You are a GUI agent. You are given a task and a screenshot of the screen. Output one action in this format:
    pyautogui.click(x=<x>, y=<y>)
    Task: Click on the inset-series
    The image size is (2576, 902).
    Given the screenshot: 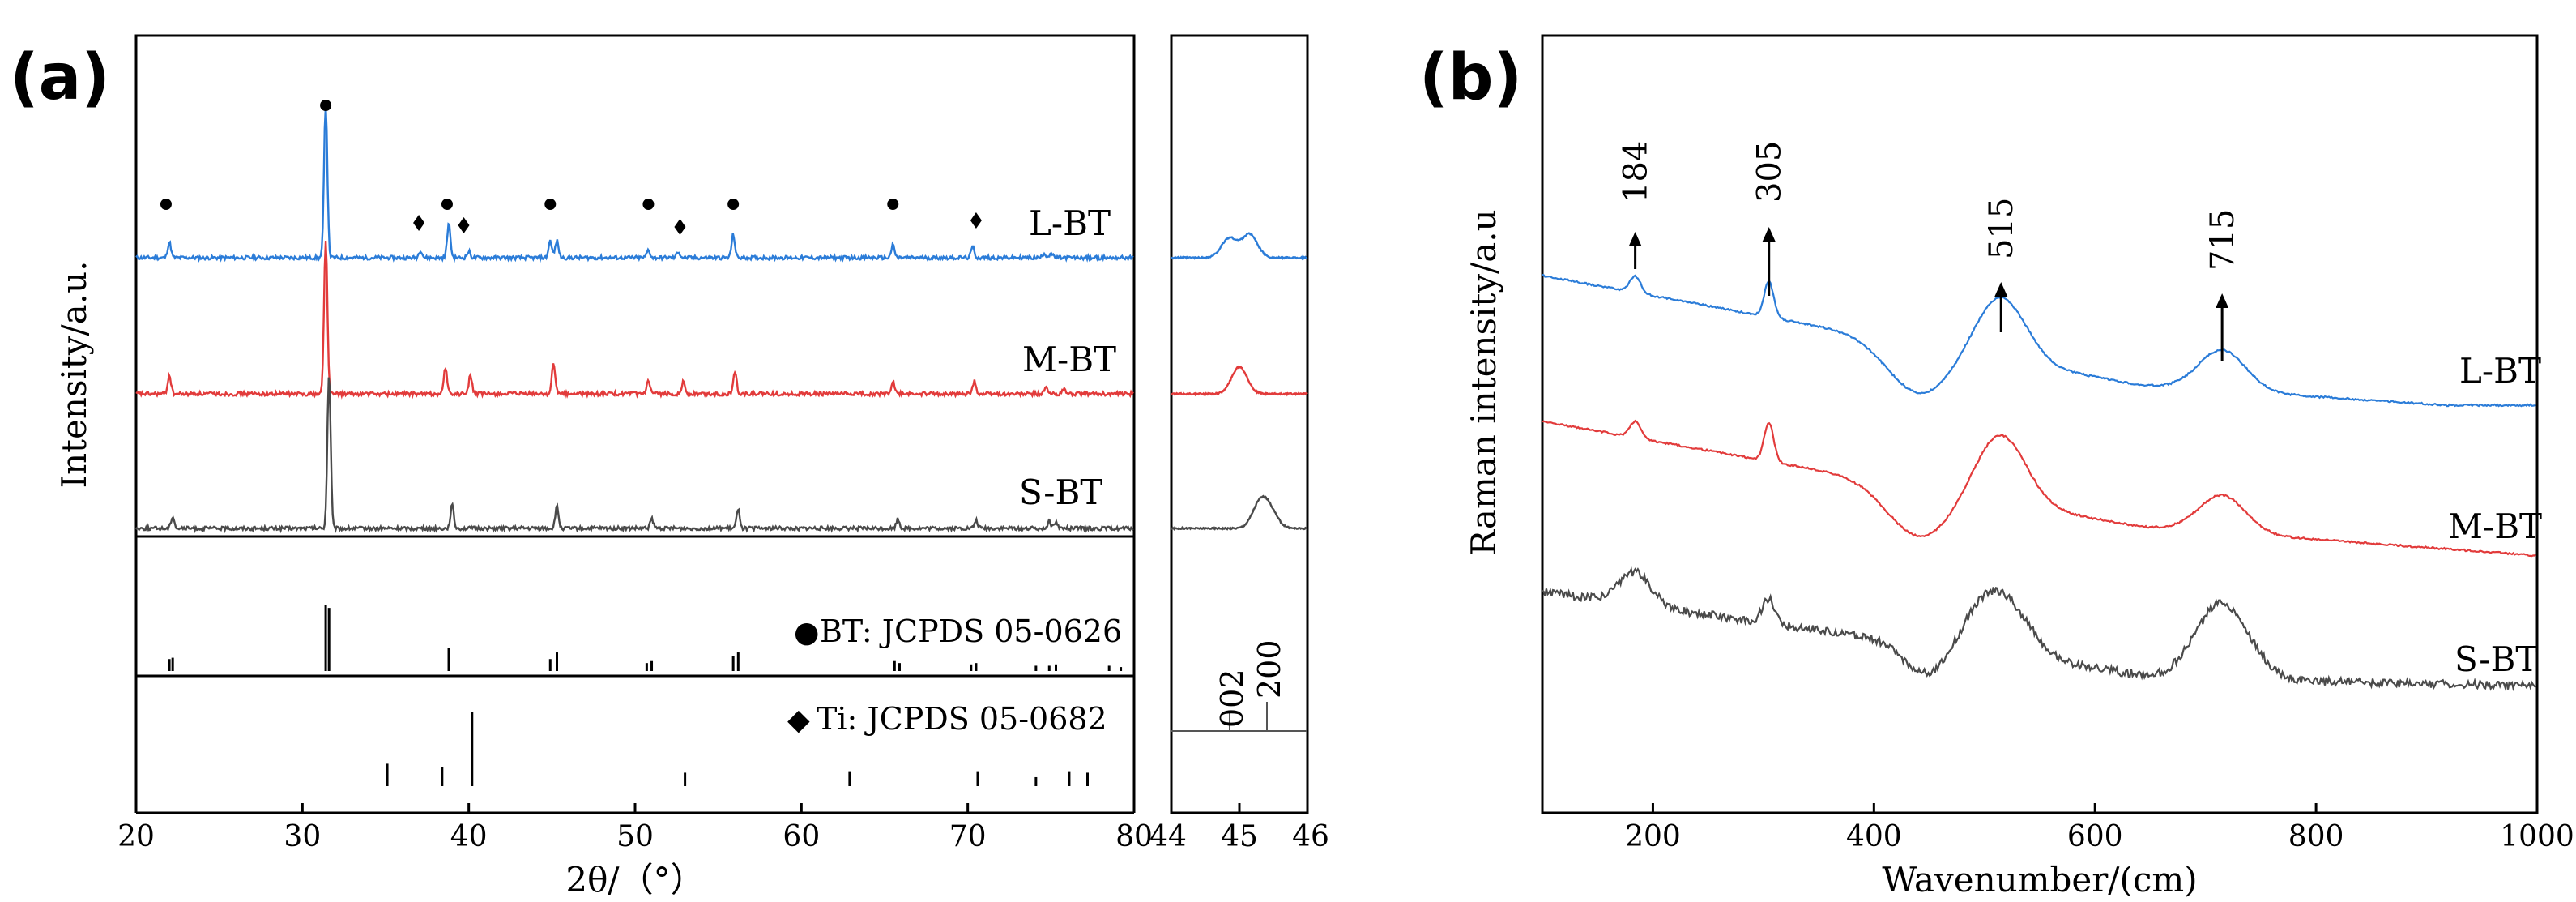 What is the action you would take?
    pyautogui.click(x=1240, y=382)
    